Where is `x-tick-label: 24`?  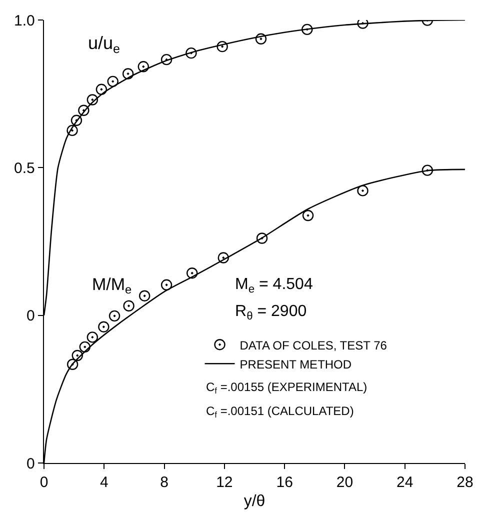 x-tick-label: 24 is located at coordinates (405, 483).